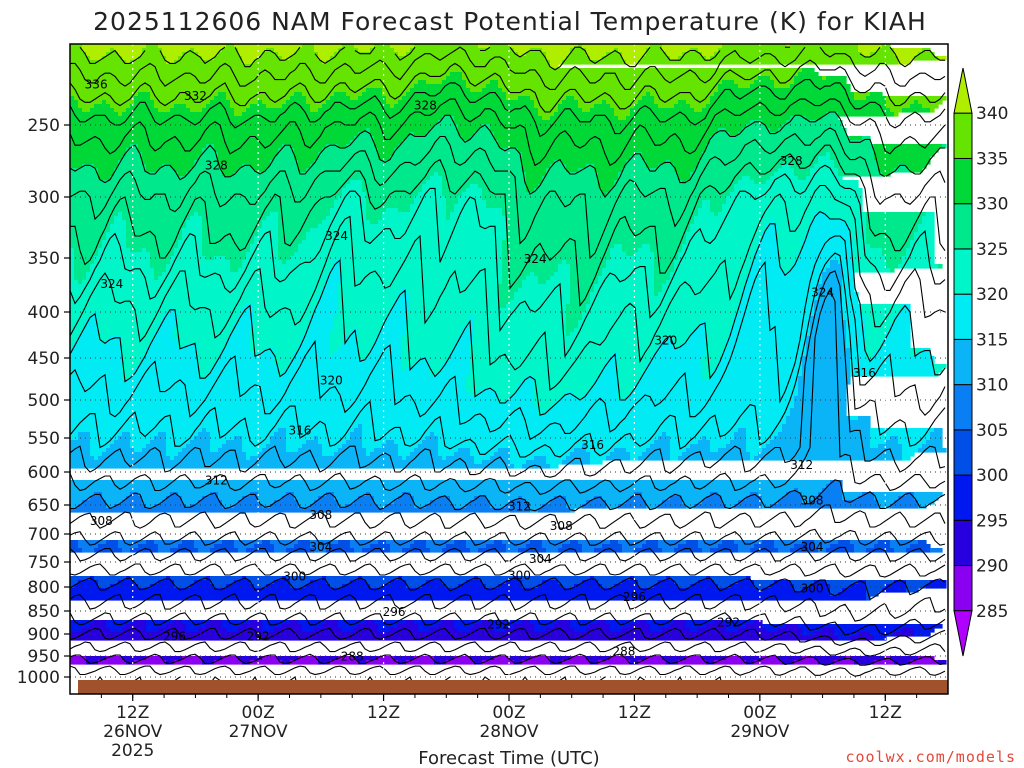  I want to click on y-tick-label-850: 850, so click(44, 612).